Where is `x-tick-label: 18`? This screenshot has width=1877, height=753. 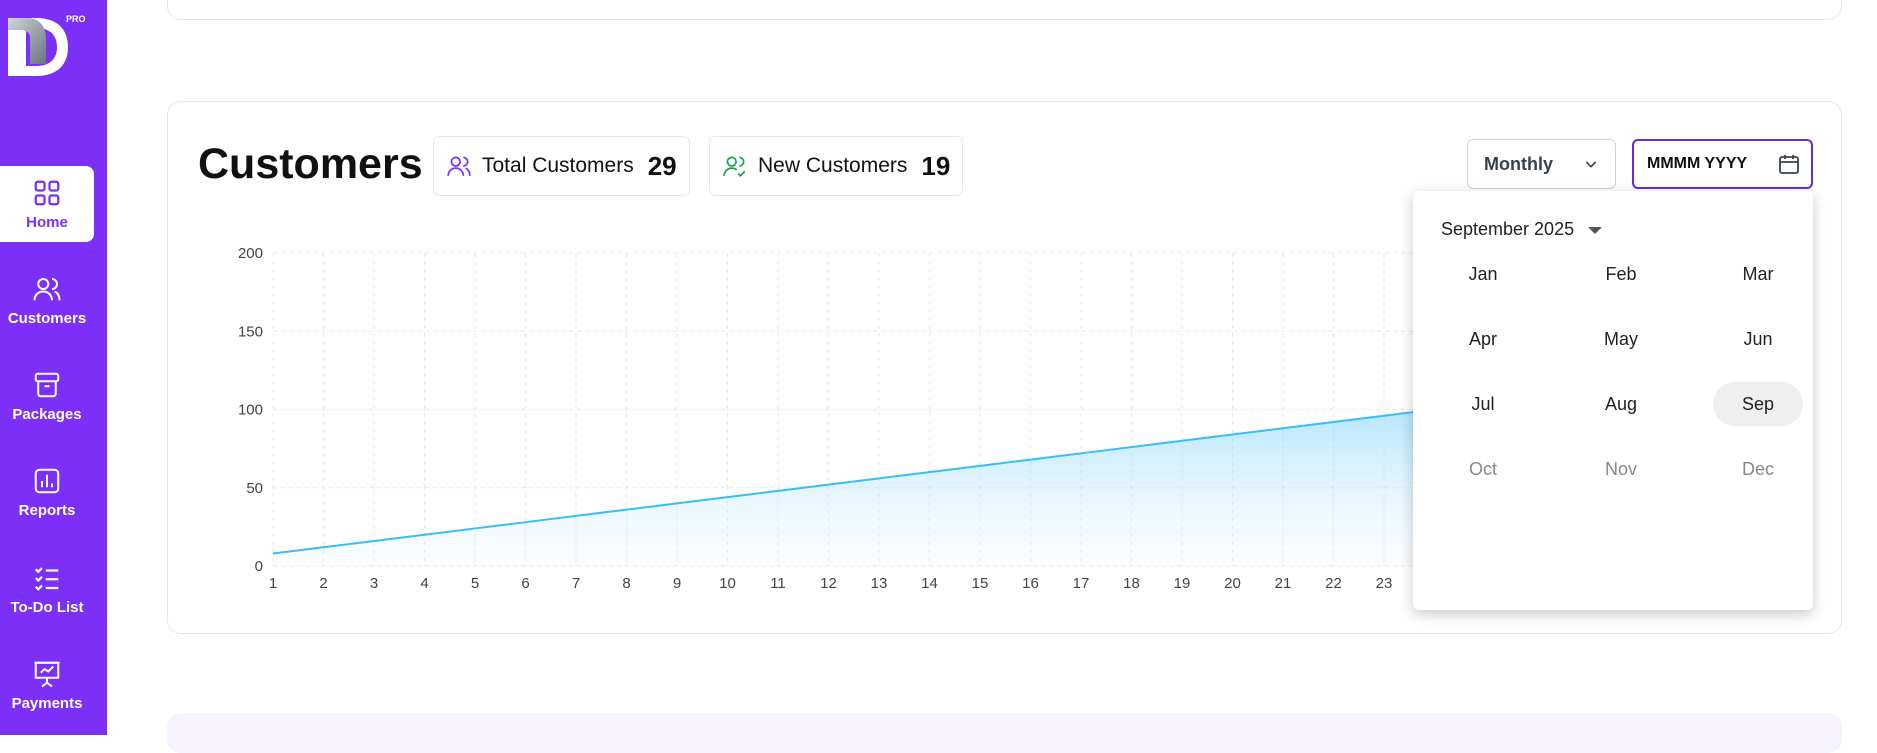 x-tick-label: 18 is located at coordinates (1131, 583).